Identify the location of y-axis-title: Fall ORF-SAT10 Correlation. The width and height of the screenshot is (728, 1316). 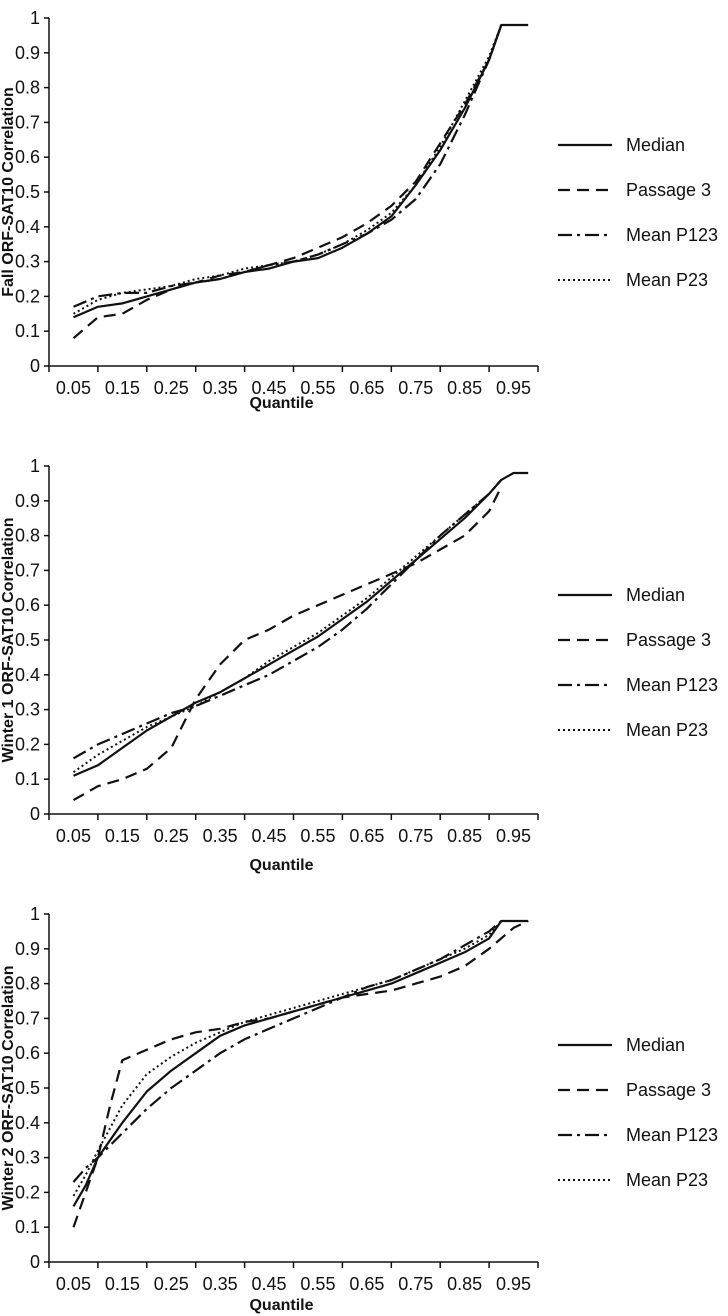
(8, 192).